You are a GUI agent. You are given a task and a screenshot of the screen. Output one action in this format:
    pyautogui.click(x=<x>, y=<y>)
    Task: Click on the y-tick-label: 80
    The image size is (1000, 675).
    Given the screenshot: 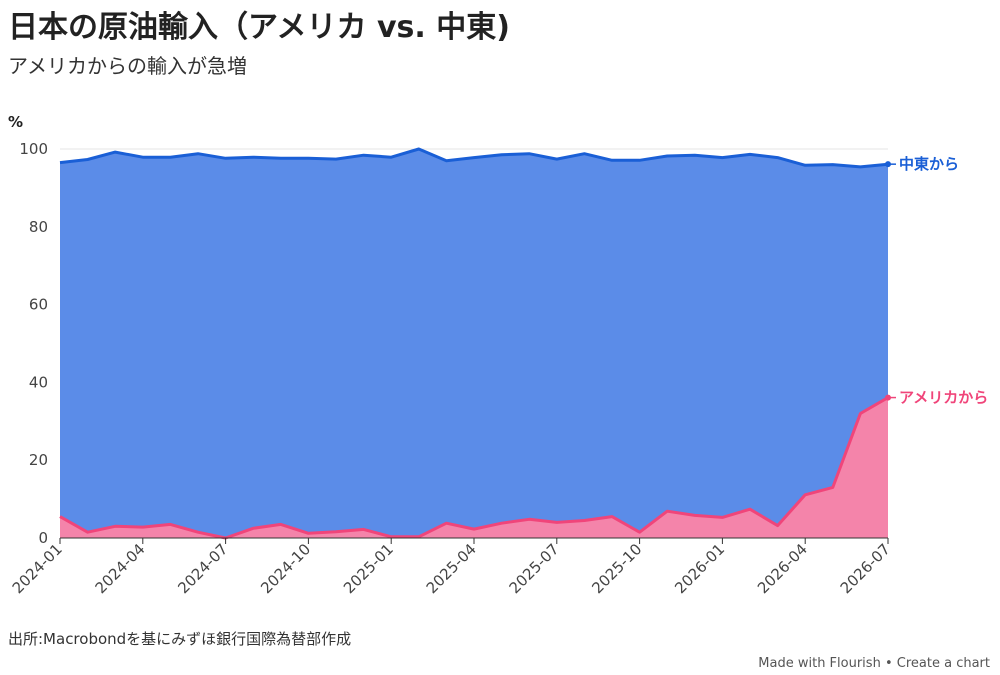 What is the action you would take?
    pyautogui.click(x=38, y=227)
    